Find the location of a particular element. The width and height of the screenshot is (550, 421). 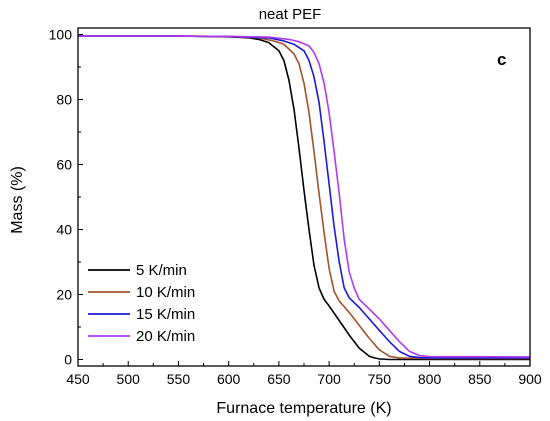

x-tick-label: 500 is located at coordinates (129, 379).